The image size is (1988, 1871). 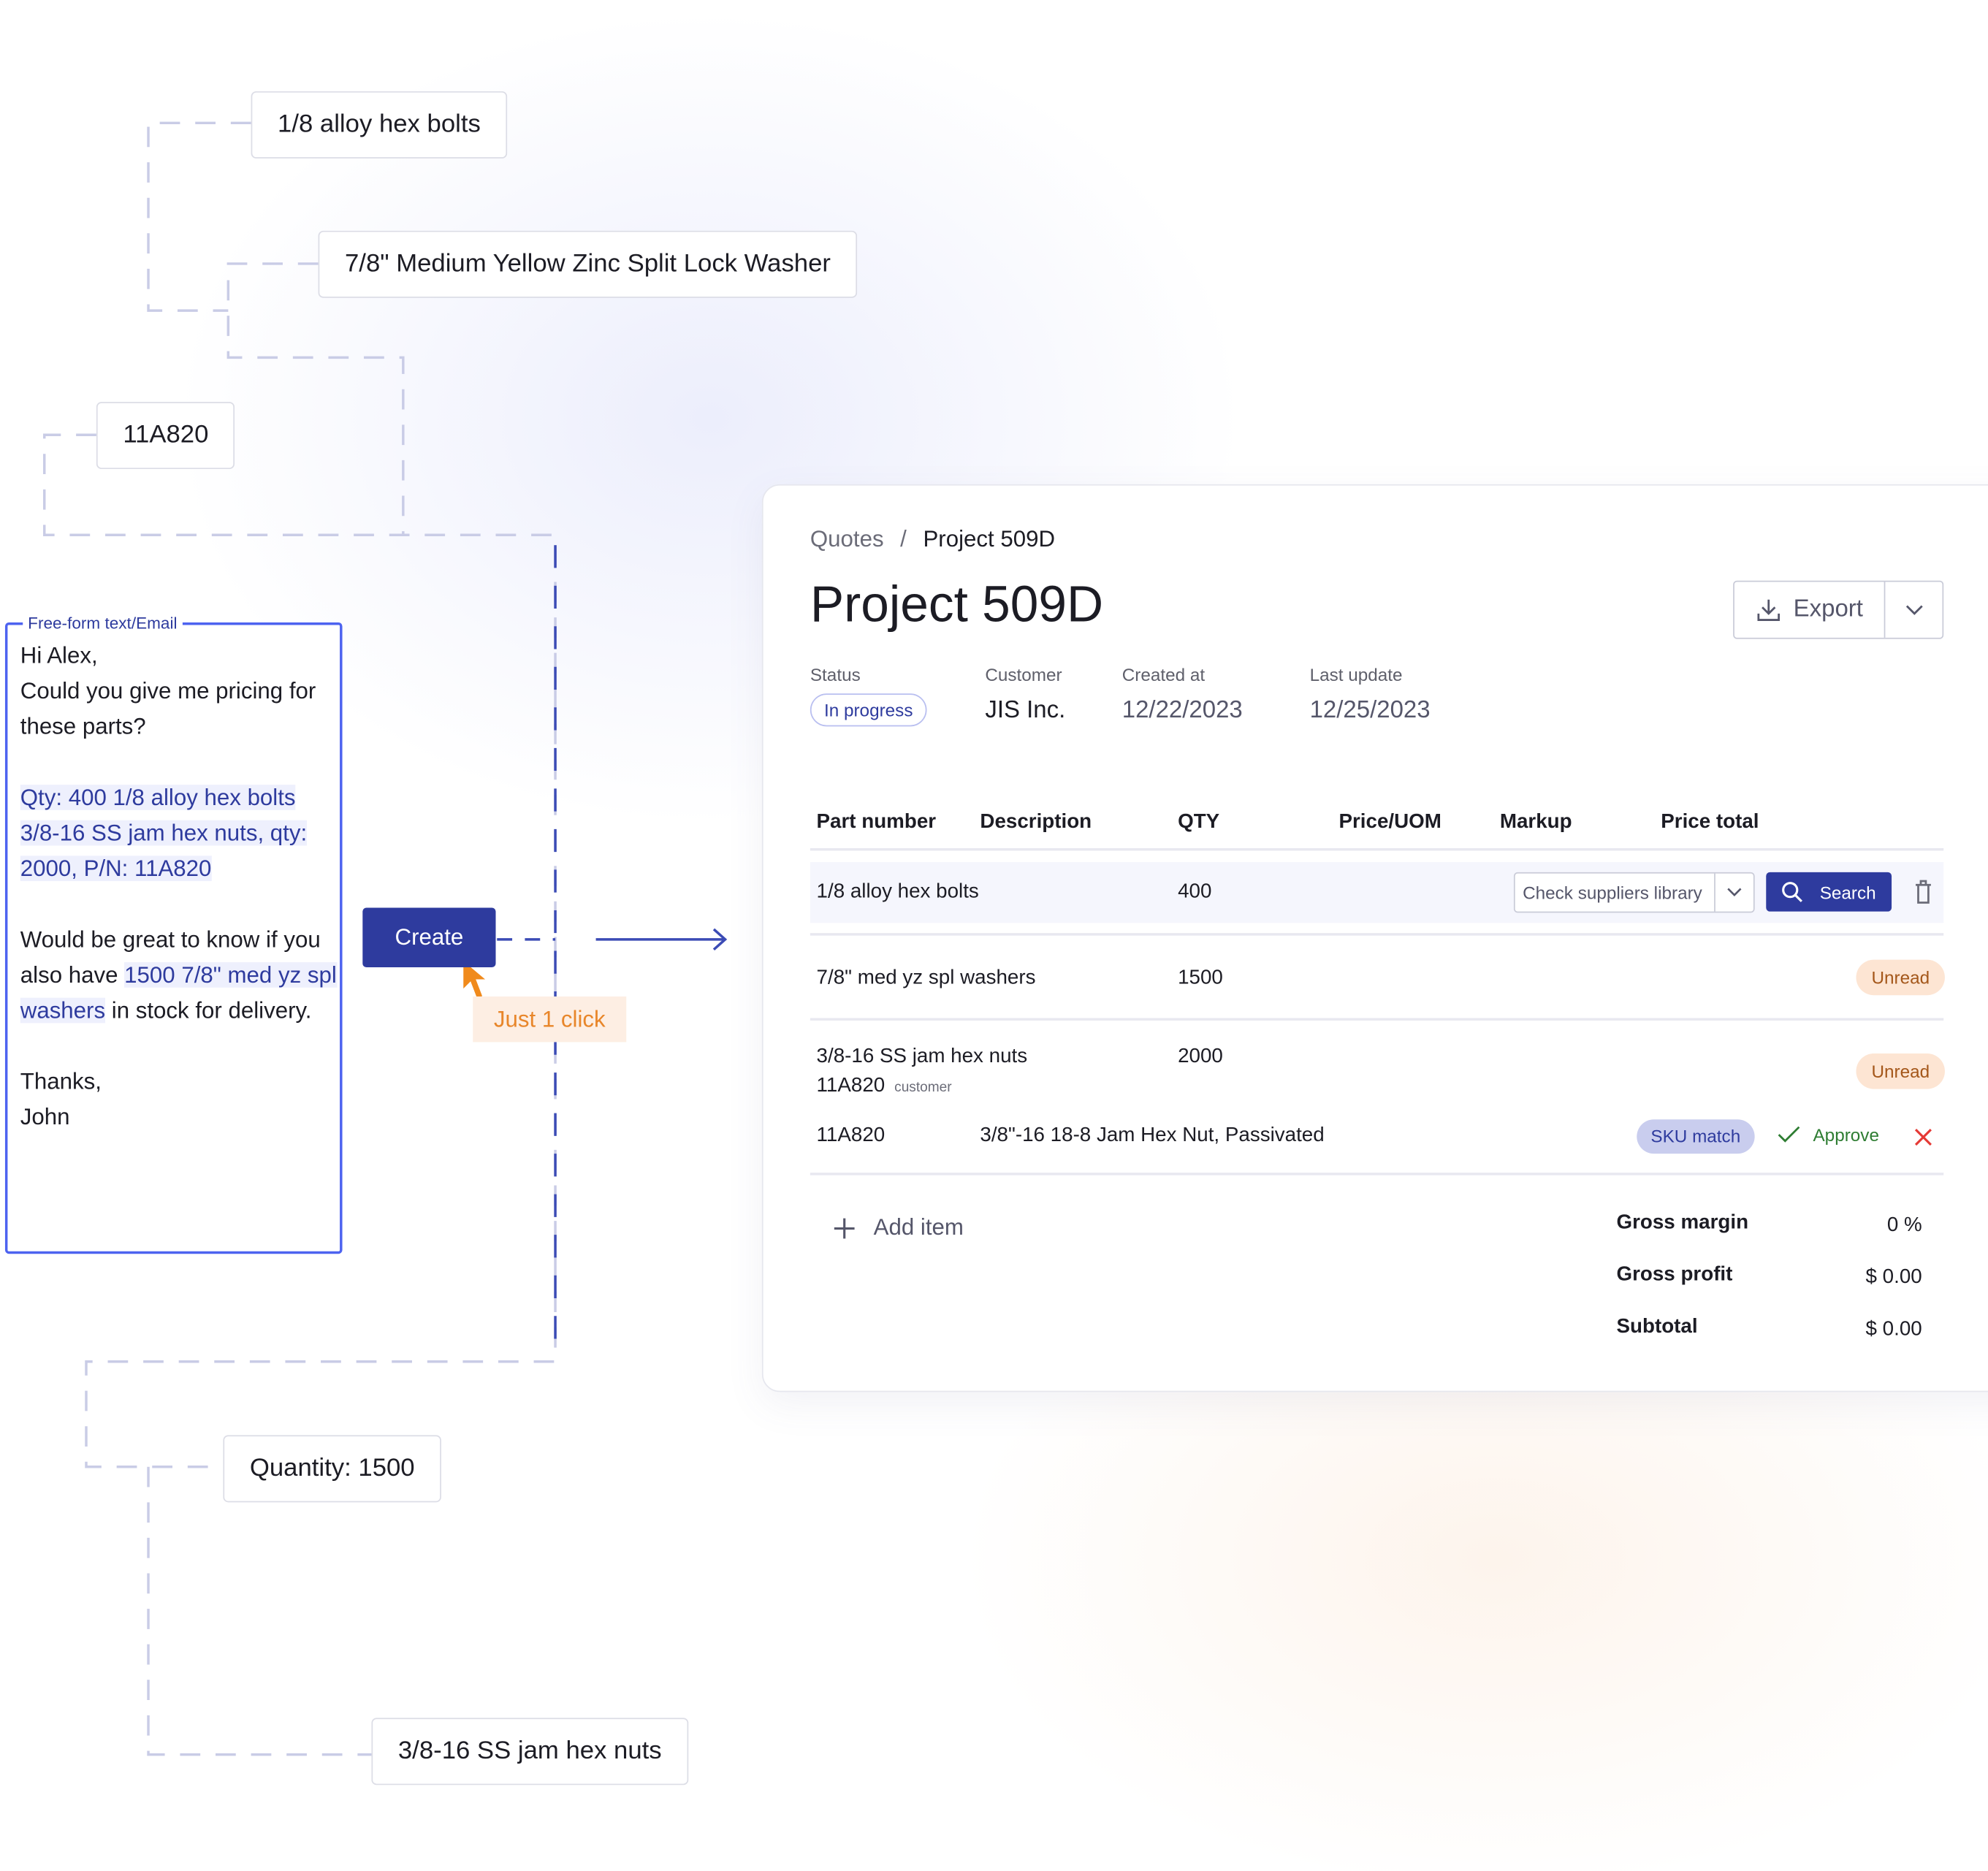 What do you see at coordinates (165, 436) in the screenshot?
I see `chip-sku: 11A820` at bounding box center [165, 436].